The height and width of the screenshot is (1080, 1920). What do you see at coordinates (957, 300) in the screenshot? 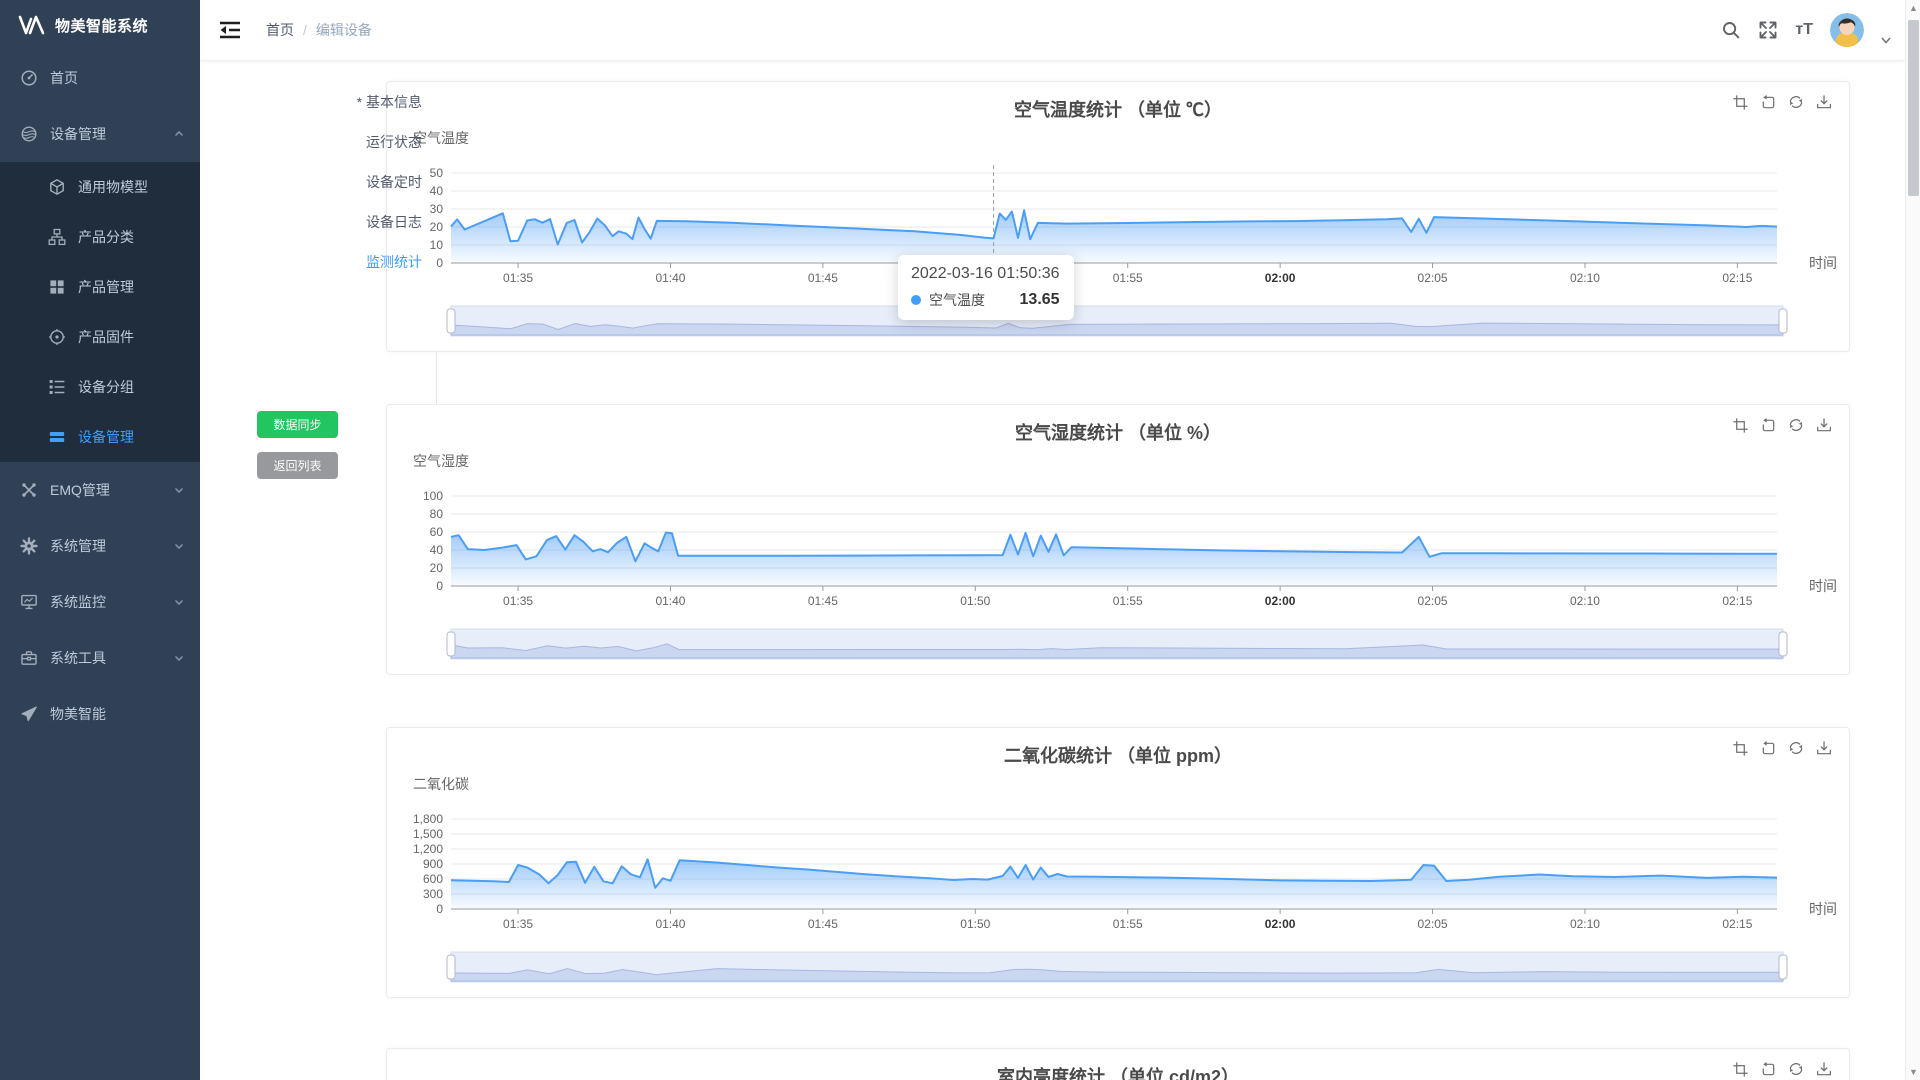
I see `tooltip-series-name: 空气温度` at bounding box center [957, 300].